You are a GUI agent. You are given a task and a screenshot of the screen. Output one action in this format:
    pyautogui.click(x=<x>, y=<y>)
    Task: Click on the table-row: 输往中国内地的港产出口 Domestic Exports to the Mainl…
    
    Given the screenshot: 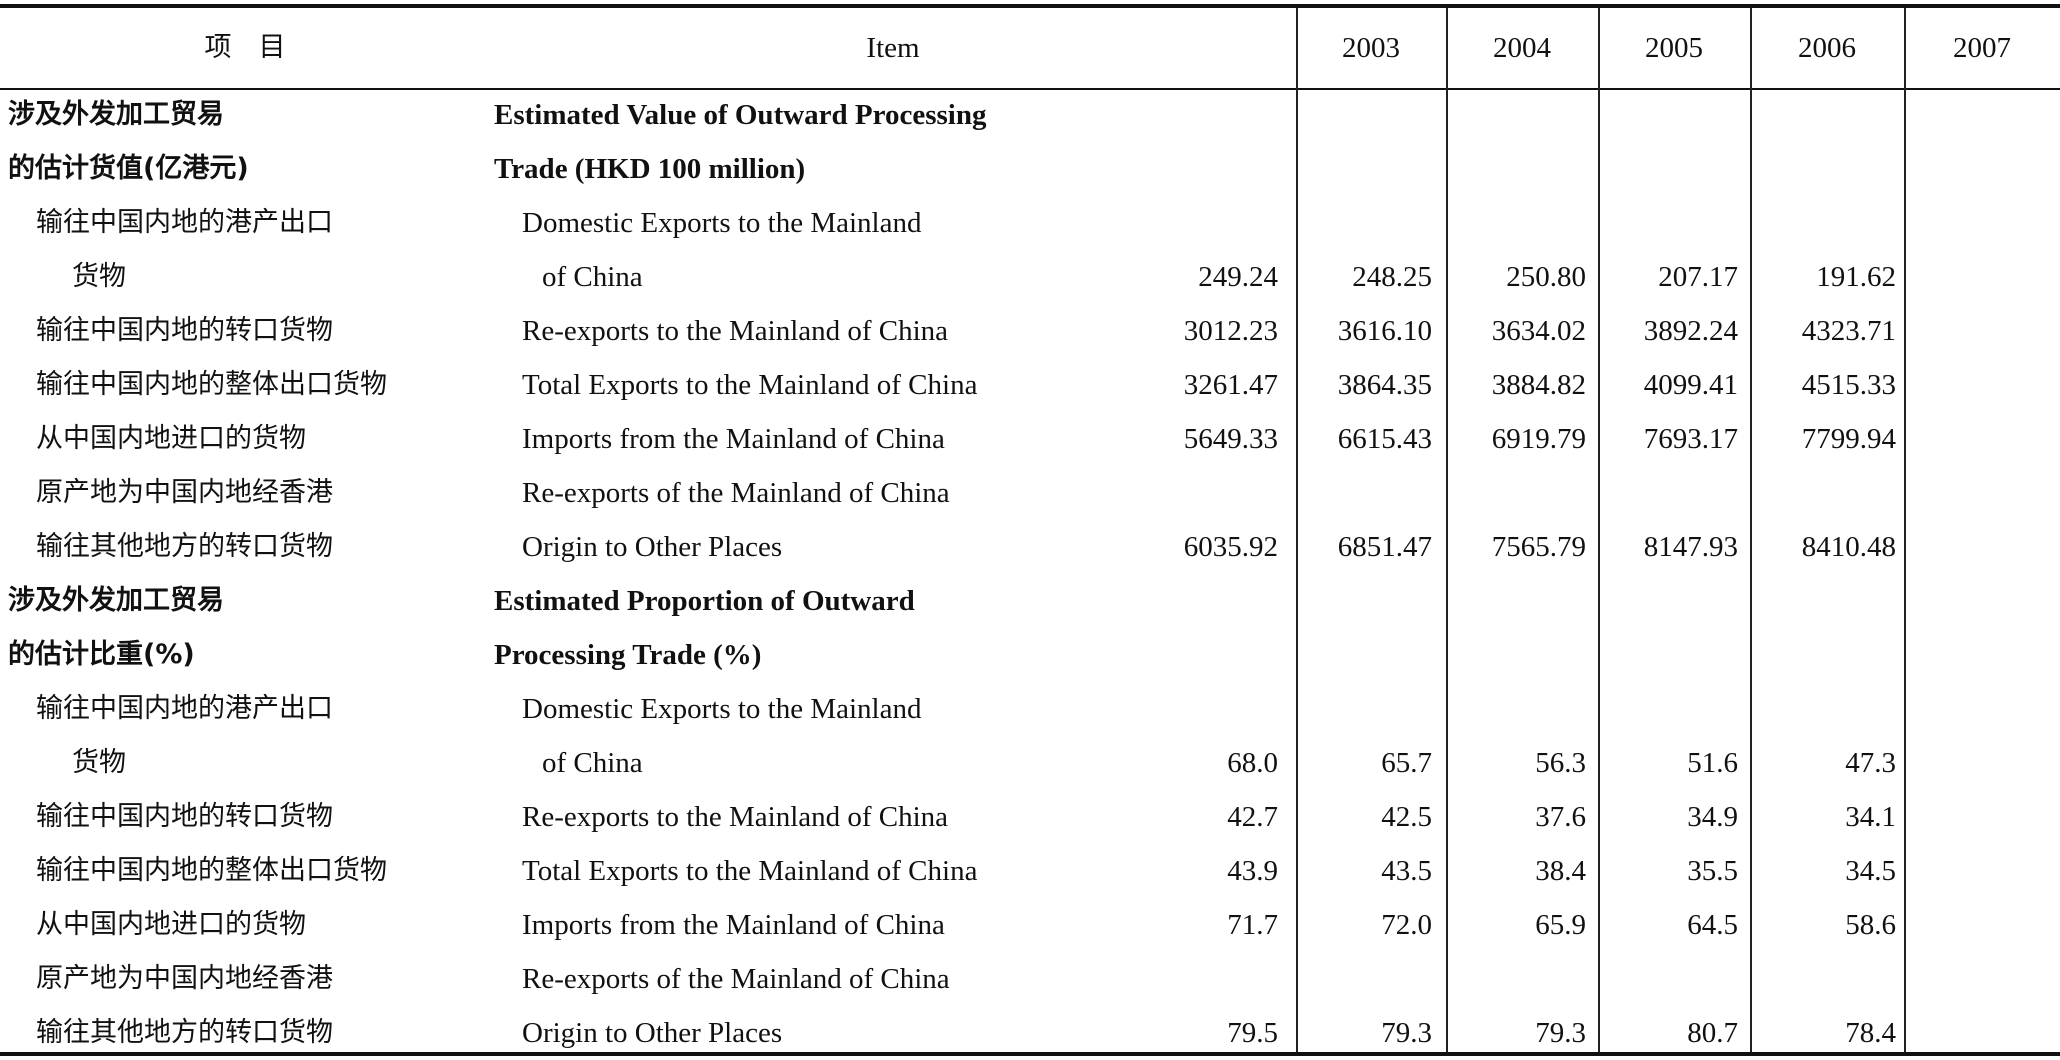 What is the action you would take?
    pyautogui.click(x=1030, y=709)
    